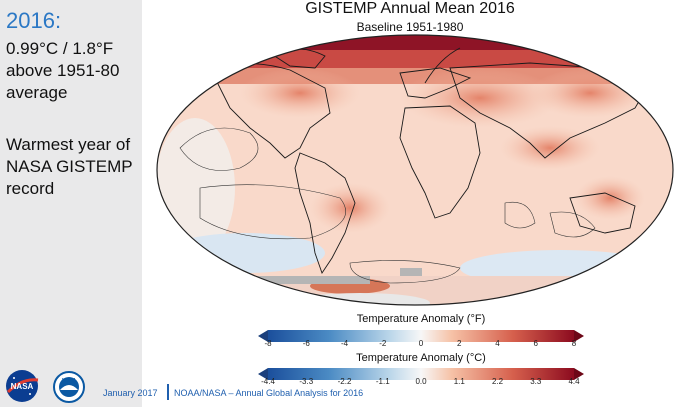 The image size is (696, 407). I want to click on svg-text: NOAA, so click(69, 381).